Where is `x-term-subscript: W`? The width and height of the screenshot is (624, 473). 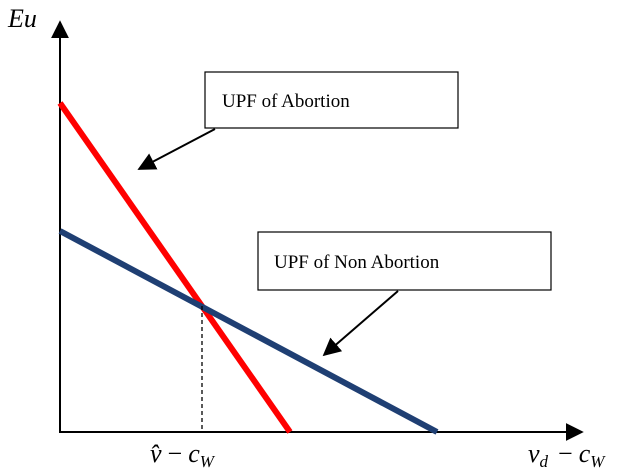 x-term-subscript: W is located at coordinates (598, 461).